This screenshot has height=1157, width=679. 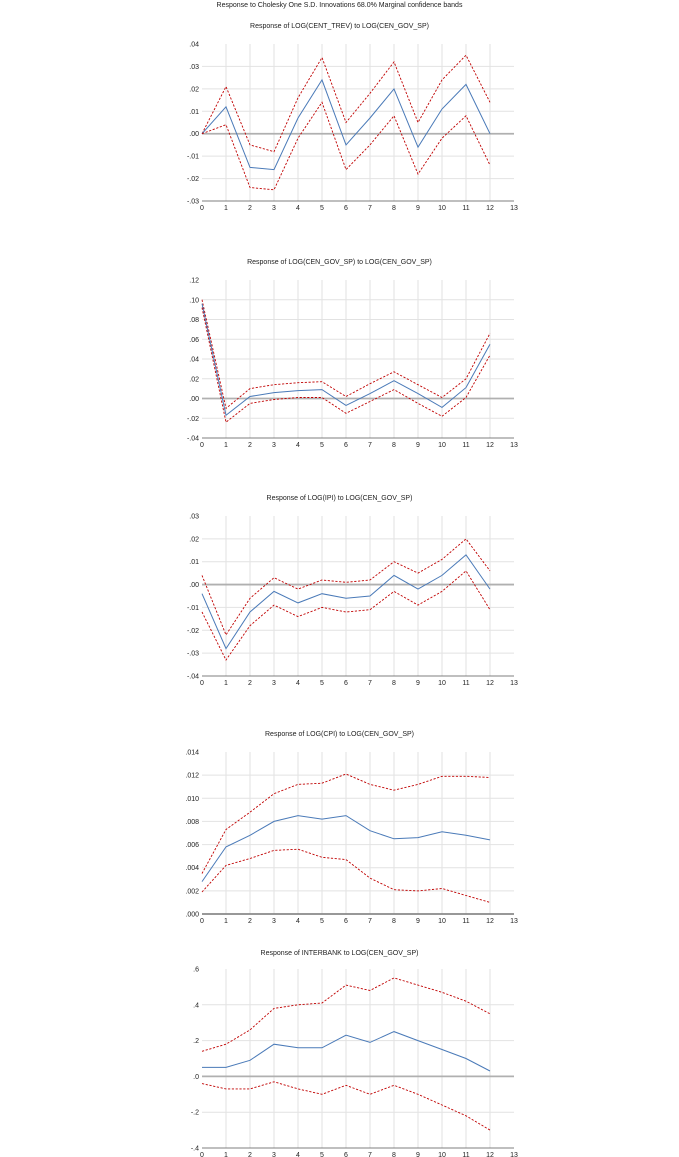 What do you see at coordinates (346, 587) in the screenshot?
I see `confidence-band-upper-ipi` at bounding box center [346, 587].